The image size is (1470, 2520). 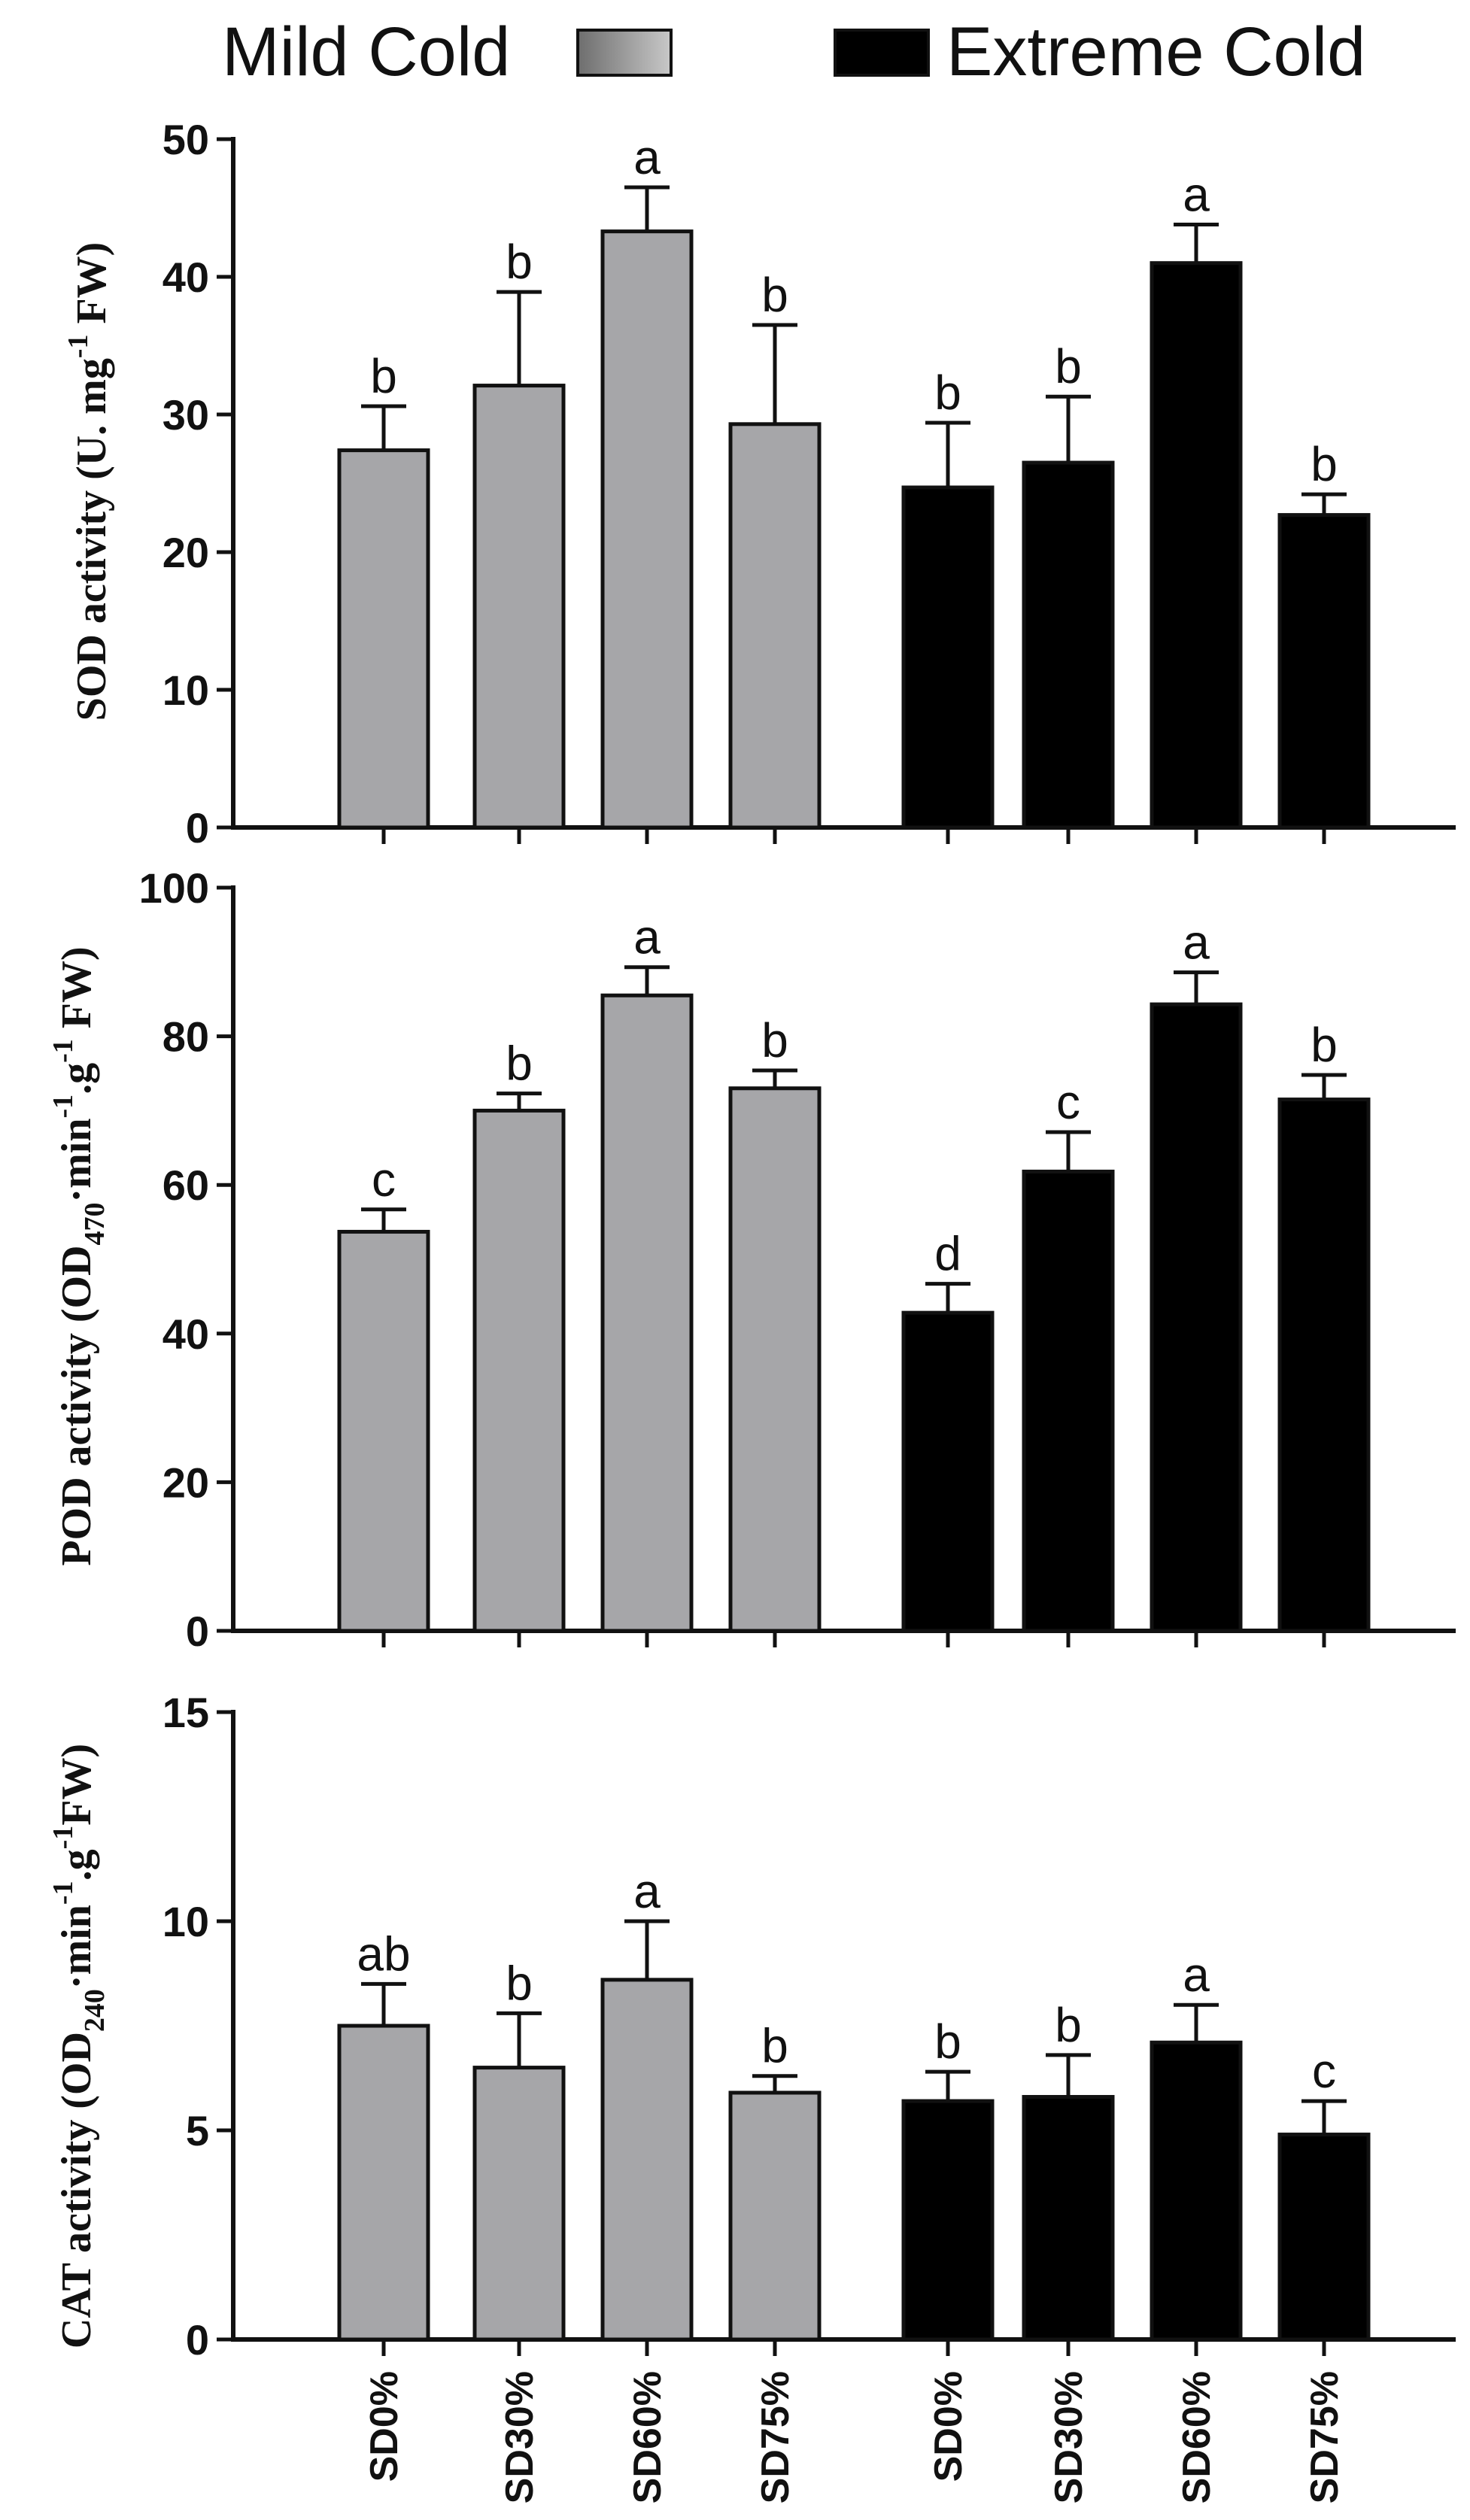 I want to click on sod-ytick-label: 0, so click(x=197, y=828).